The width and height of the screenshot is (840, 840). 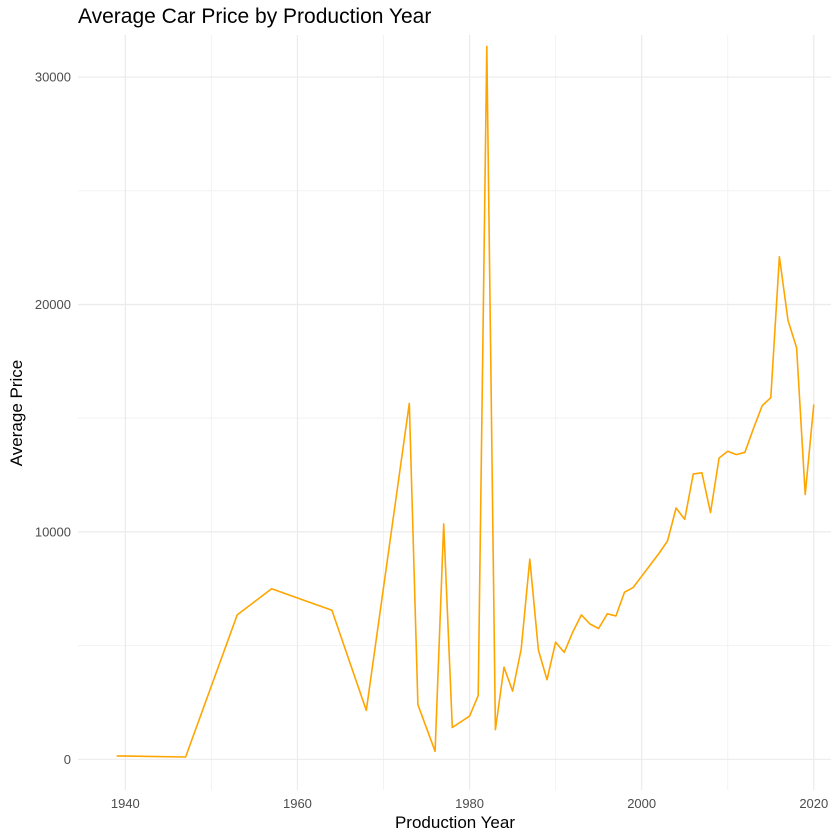 What do you see at coordinates (641, 803) in the screenshot?
I see `x-tick-label: 2000` at bounding box center [641, 803].